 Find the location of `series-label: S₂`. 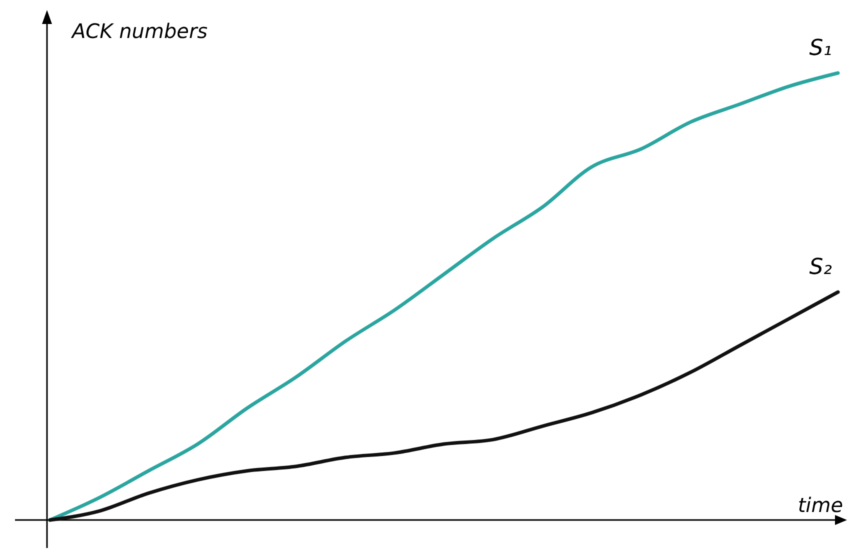

series-label: S₂ is located at coordinates (820, 267).